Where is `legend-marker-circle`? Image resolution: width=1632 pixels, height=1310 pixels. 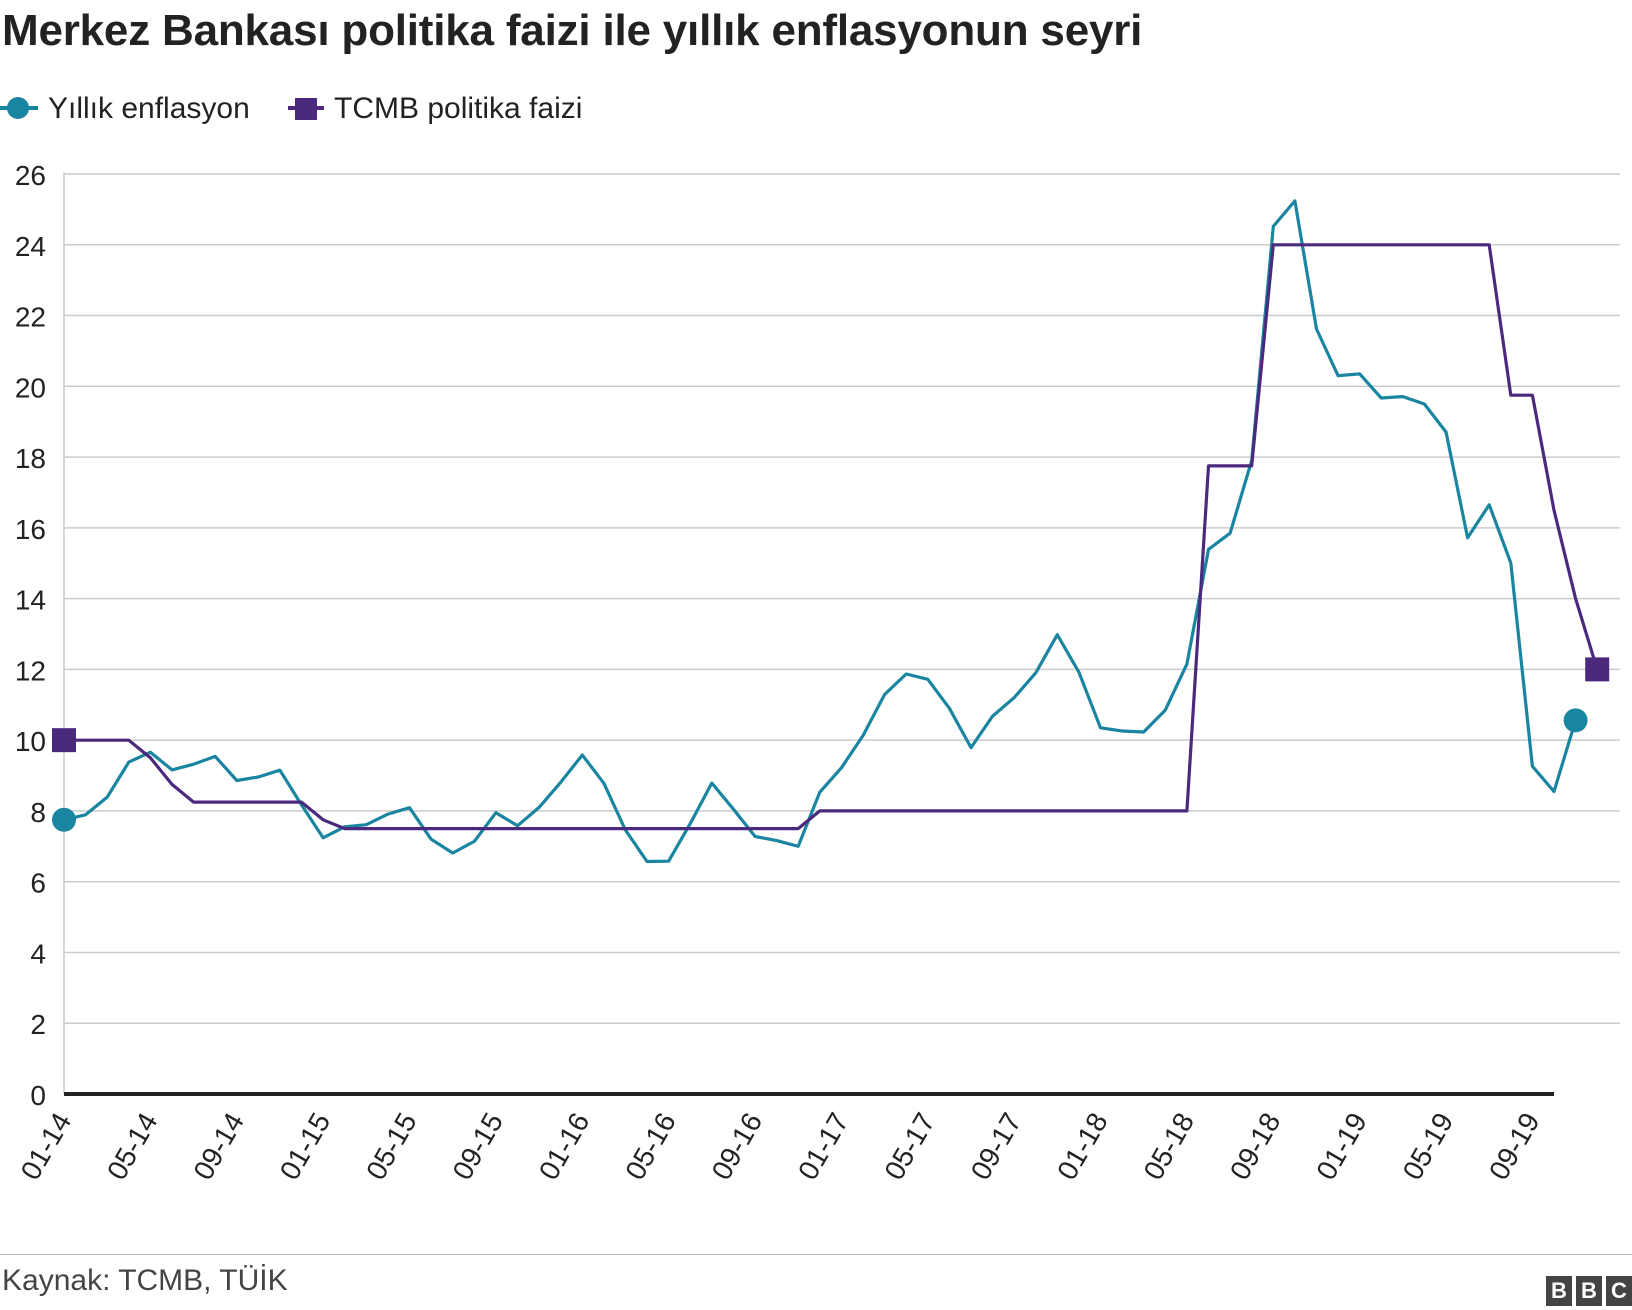
legend-marker-circle is located at coordinates (18, 108).